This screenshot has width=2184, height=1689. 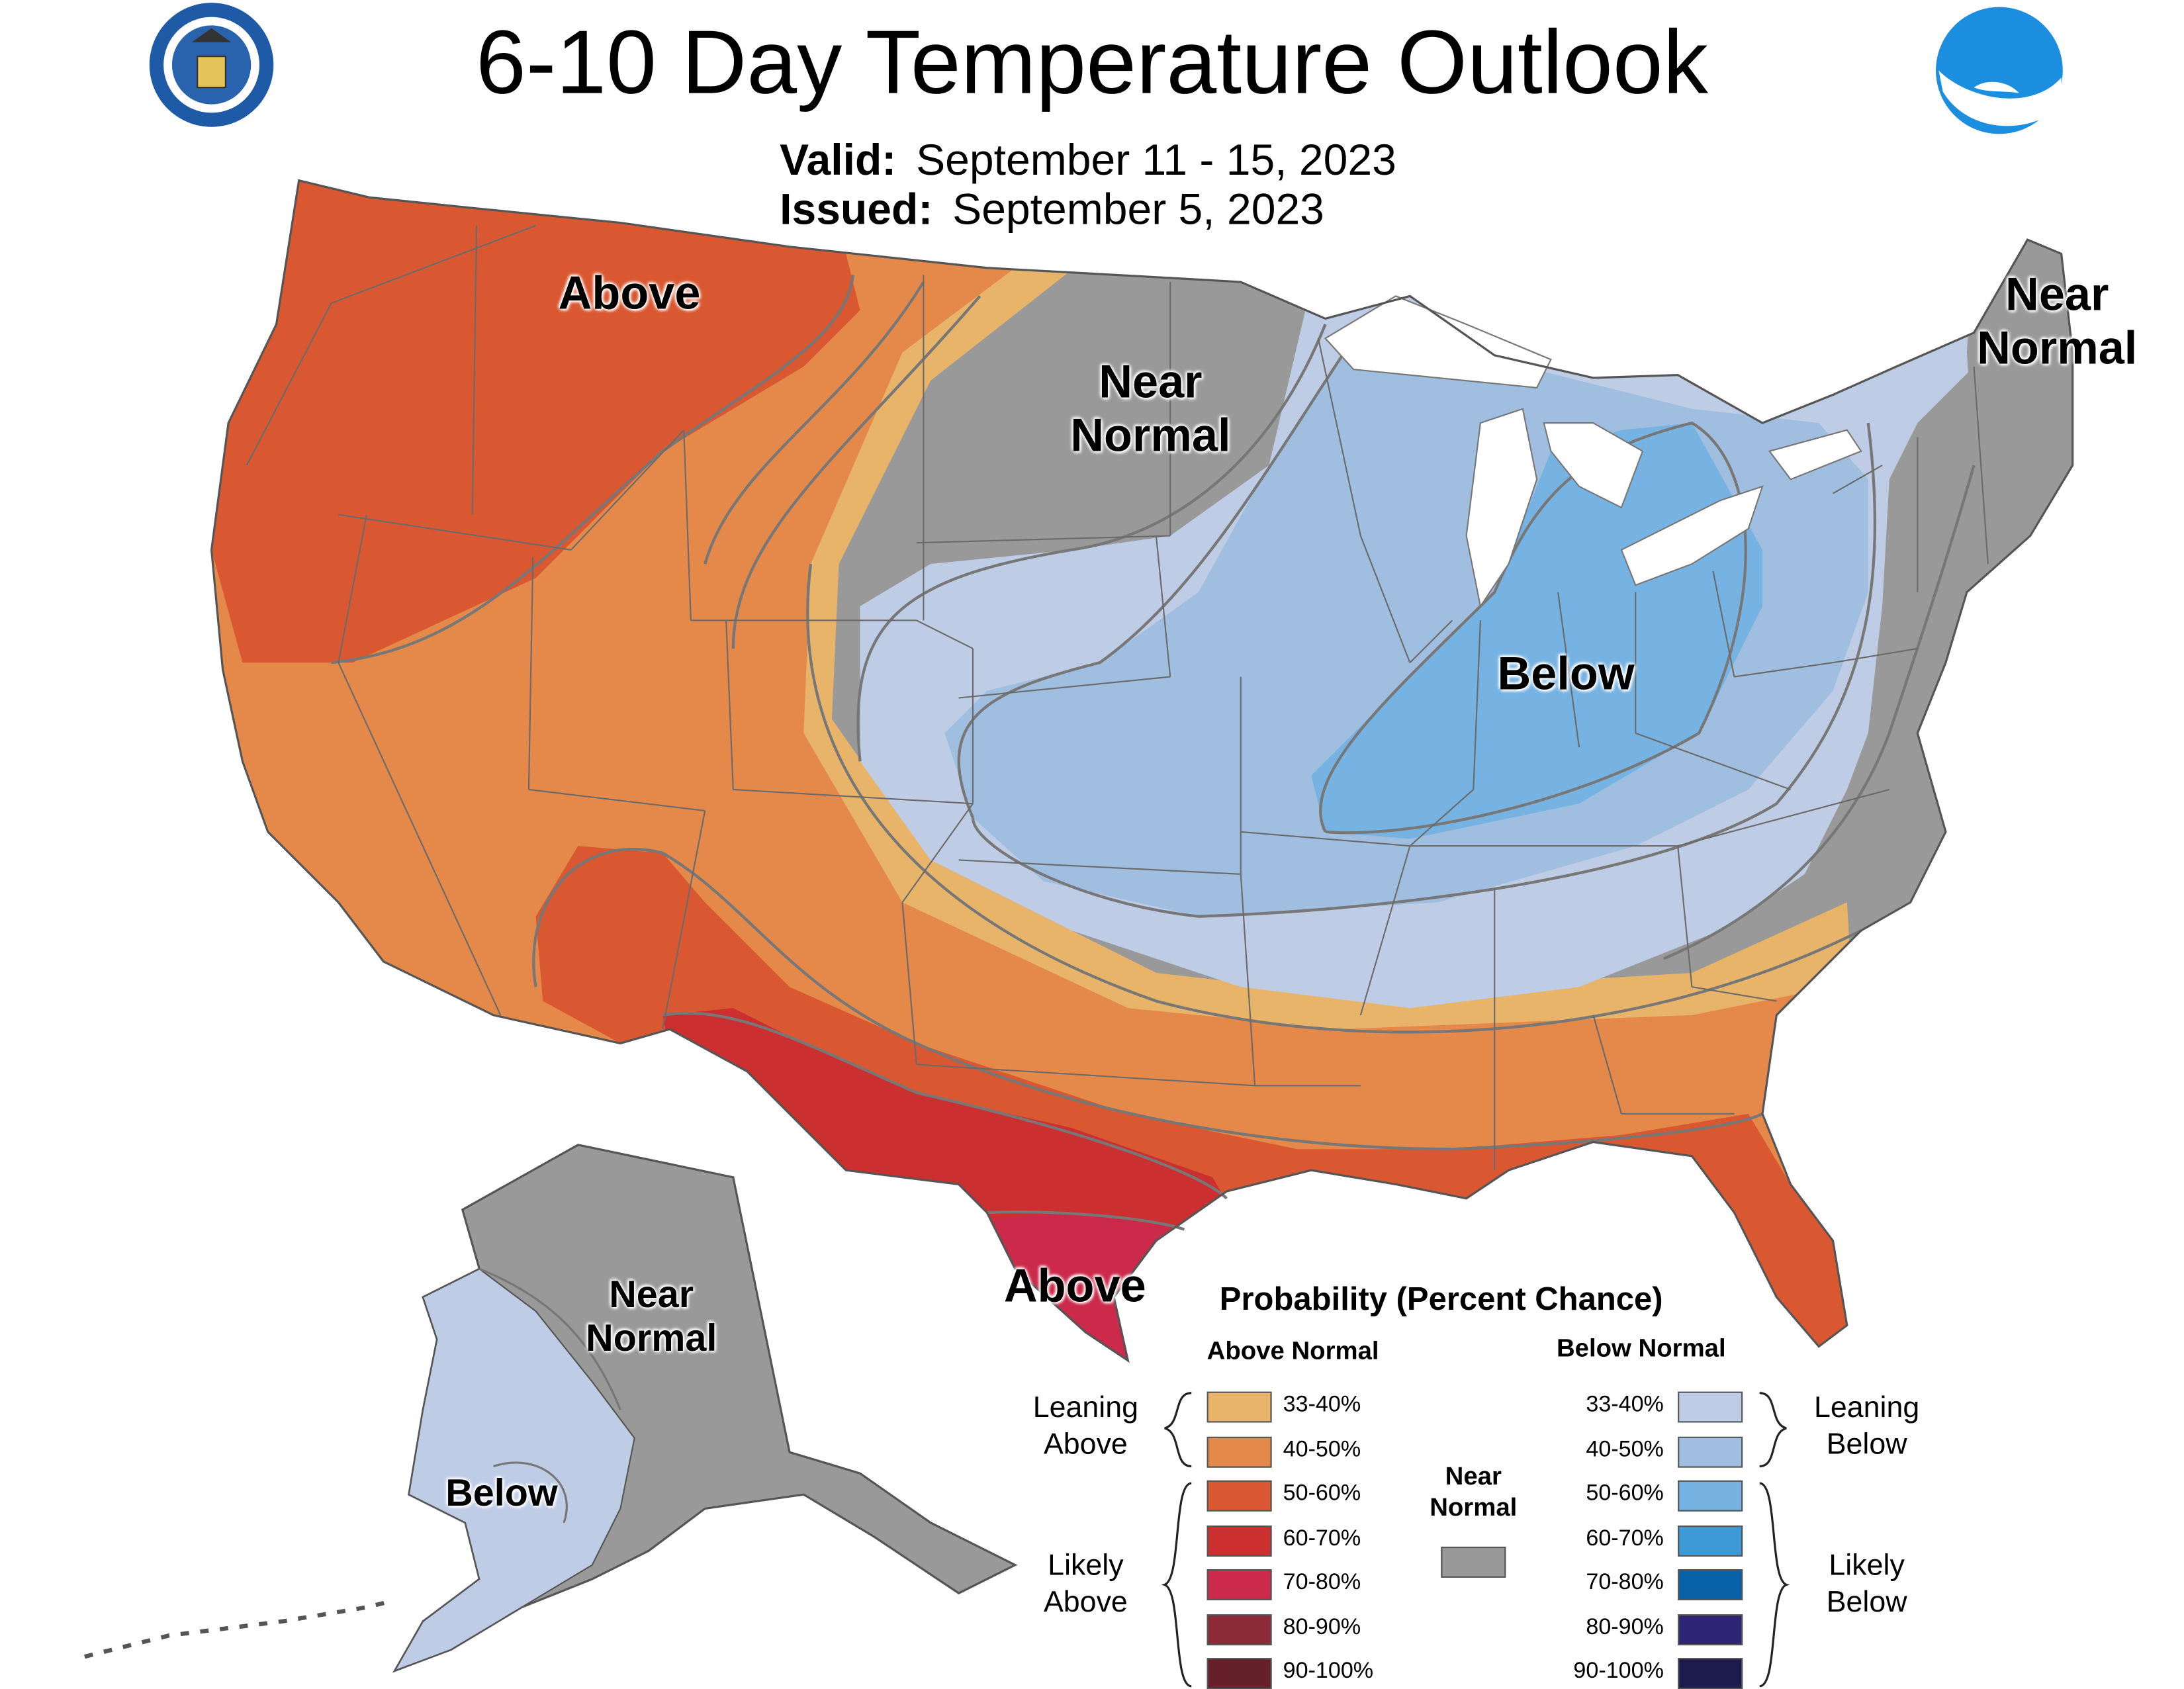 What do you see at coordinates (1322, 1404) in the screenshot?
I see `legend-above-range: 33-40%` at bounding box center [1322, 1404].